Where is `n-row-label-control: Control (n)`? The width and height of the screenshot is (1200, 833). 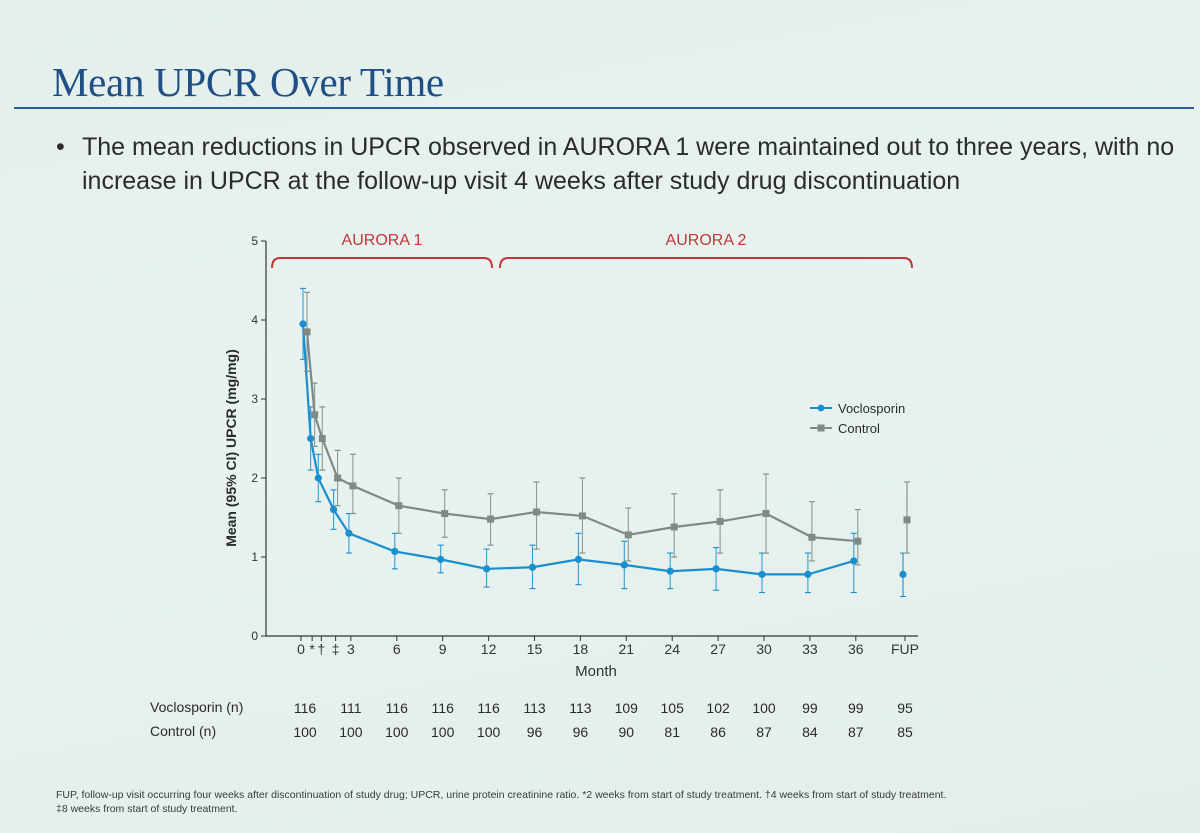 n-row-label-control: Control (n) is located at coordinates (183, 731).